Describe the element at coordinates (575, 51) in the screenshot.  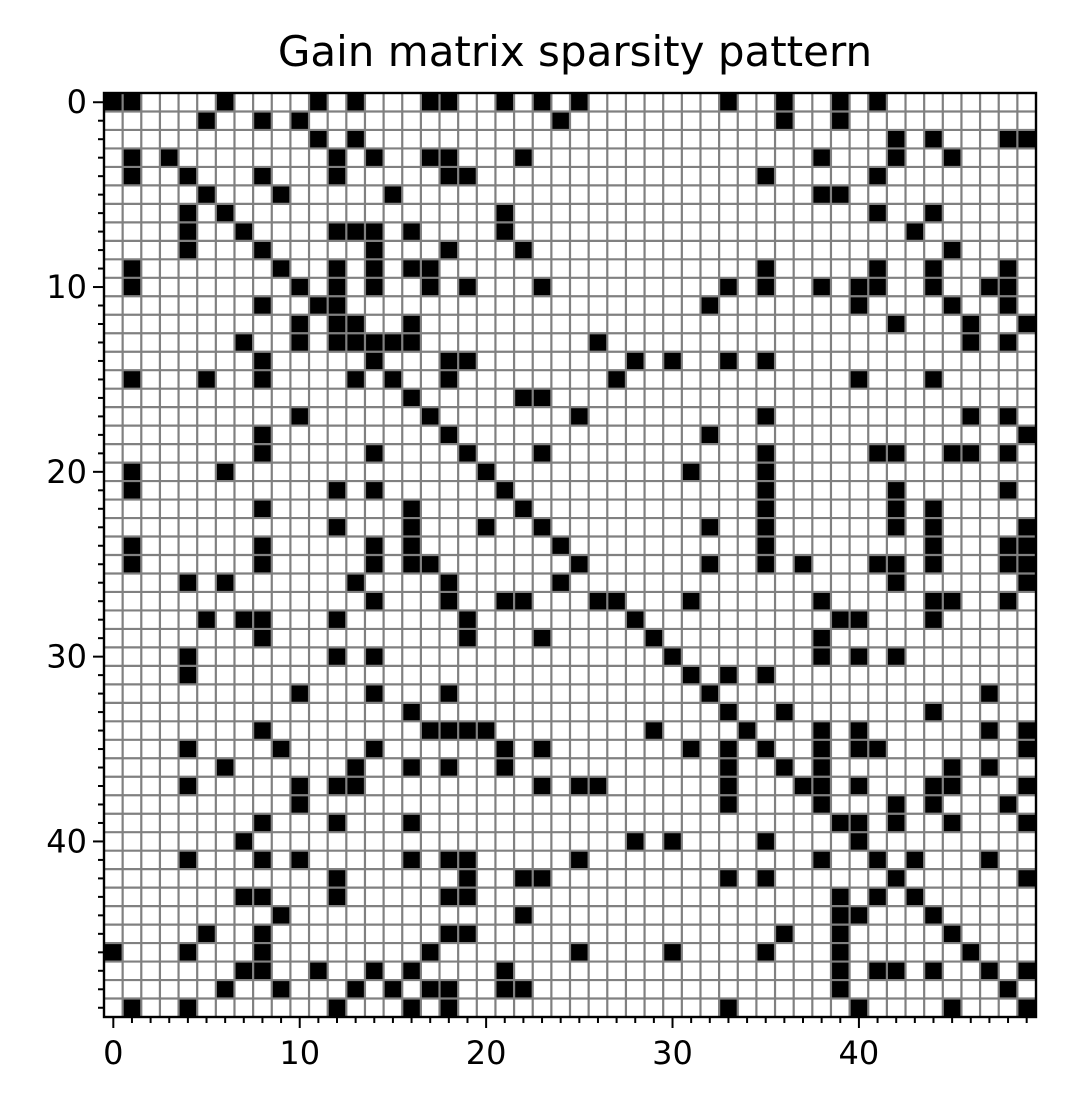
I see `chart-title: Gain matrix sparsity pattern` at that location.